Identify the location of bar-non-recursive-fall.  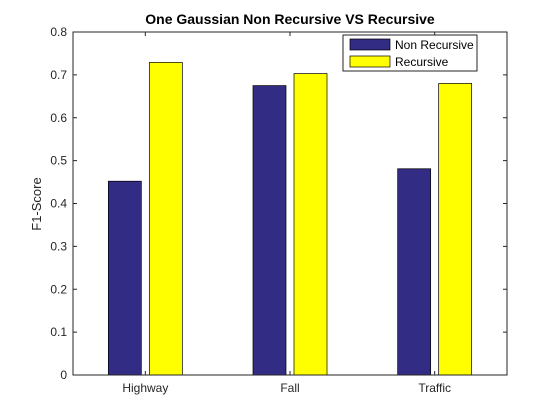
(269, 230).